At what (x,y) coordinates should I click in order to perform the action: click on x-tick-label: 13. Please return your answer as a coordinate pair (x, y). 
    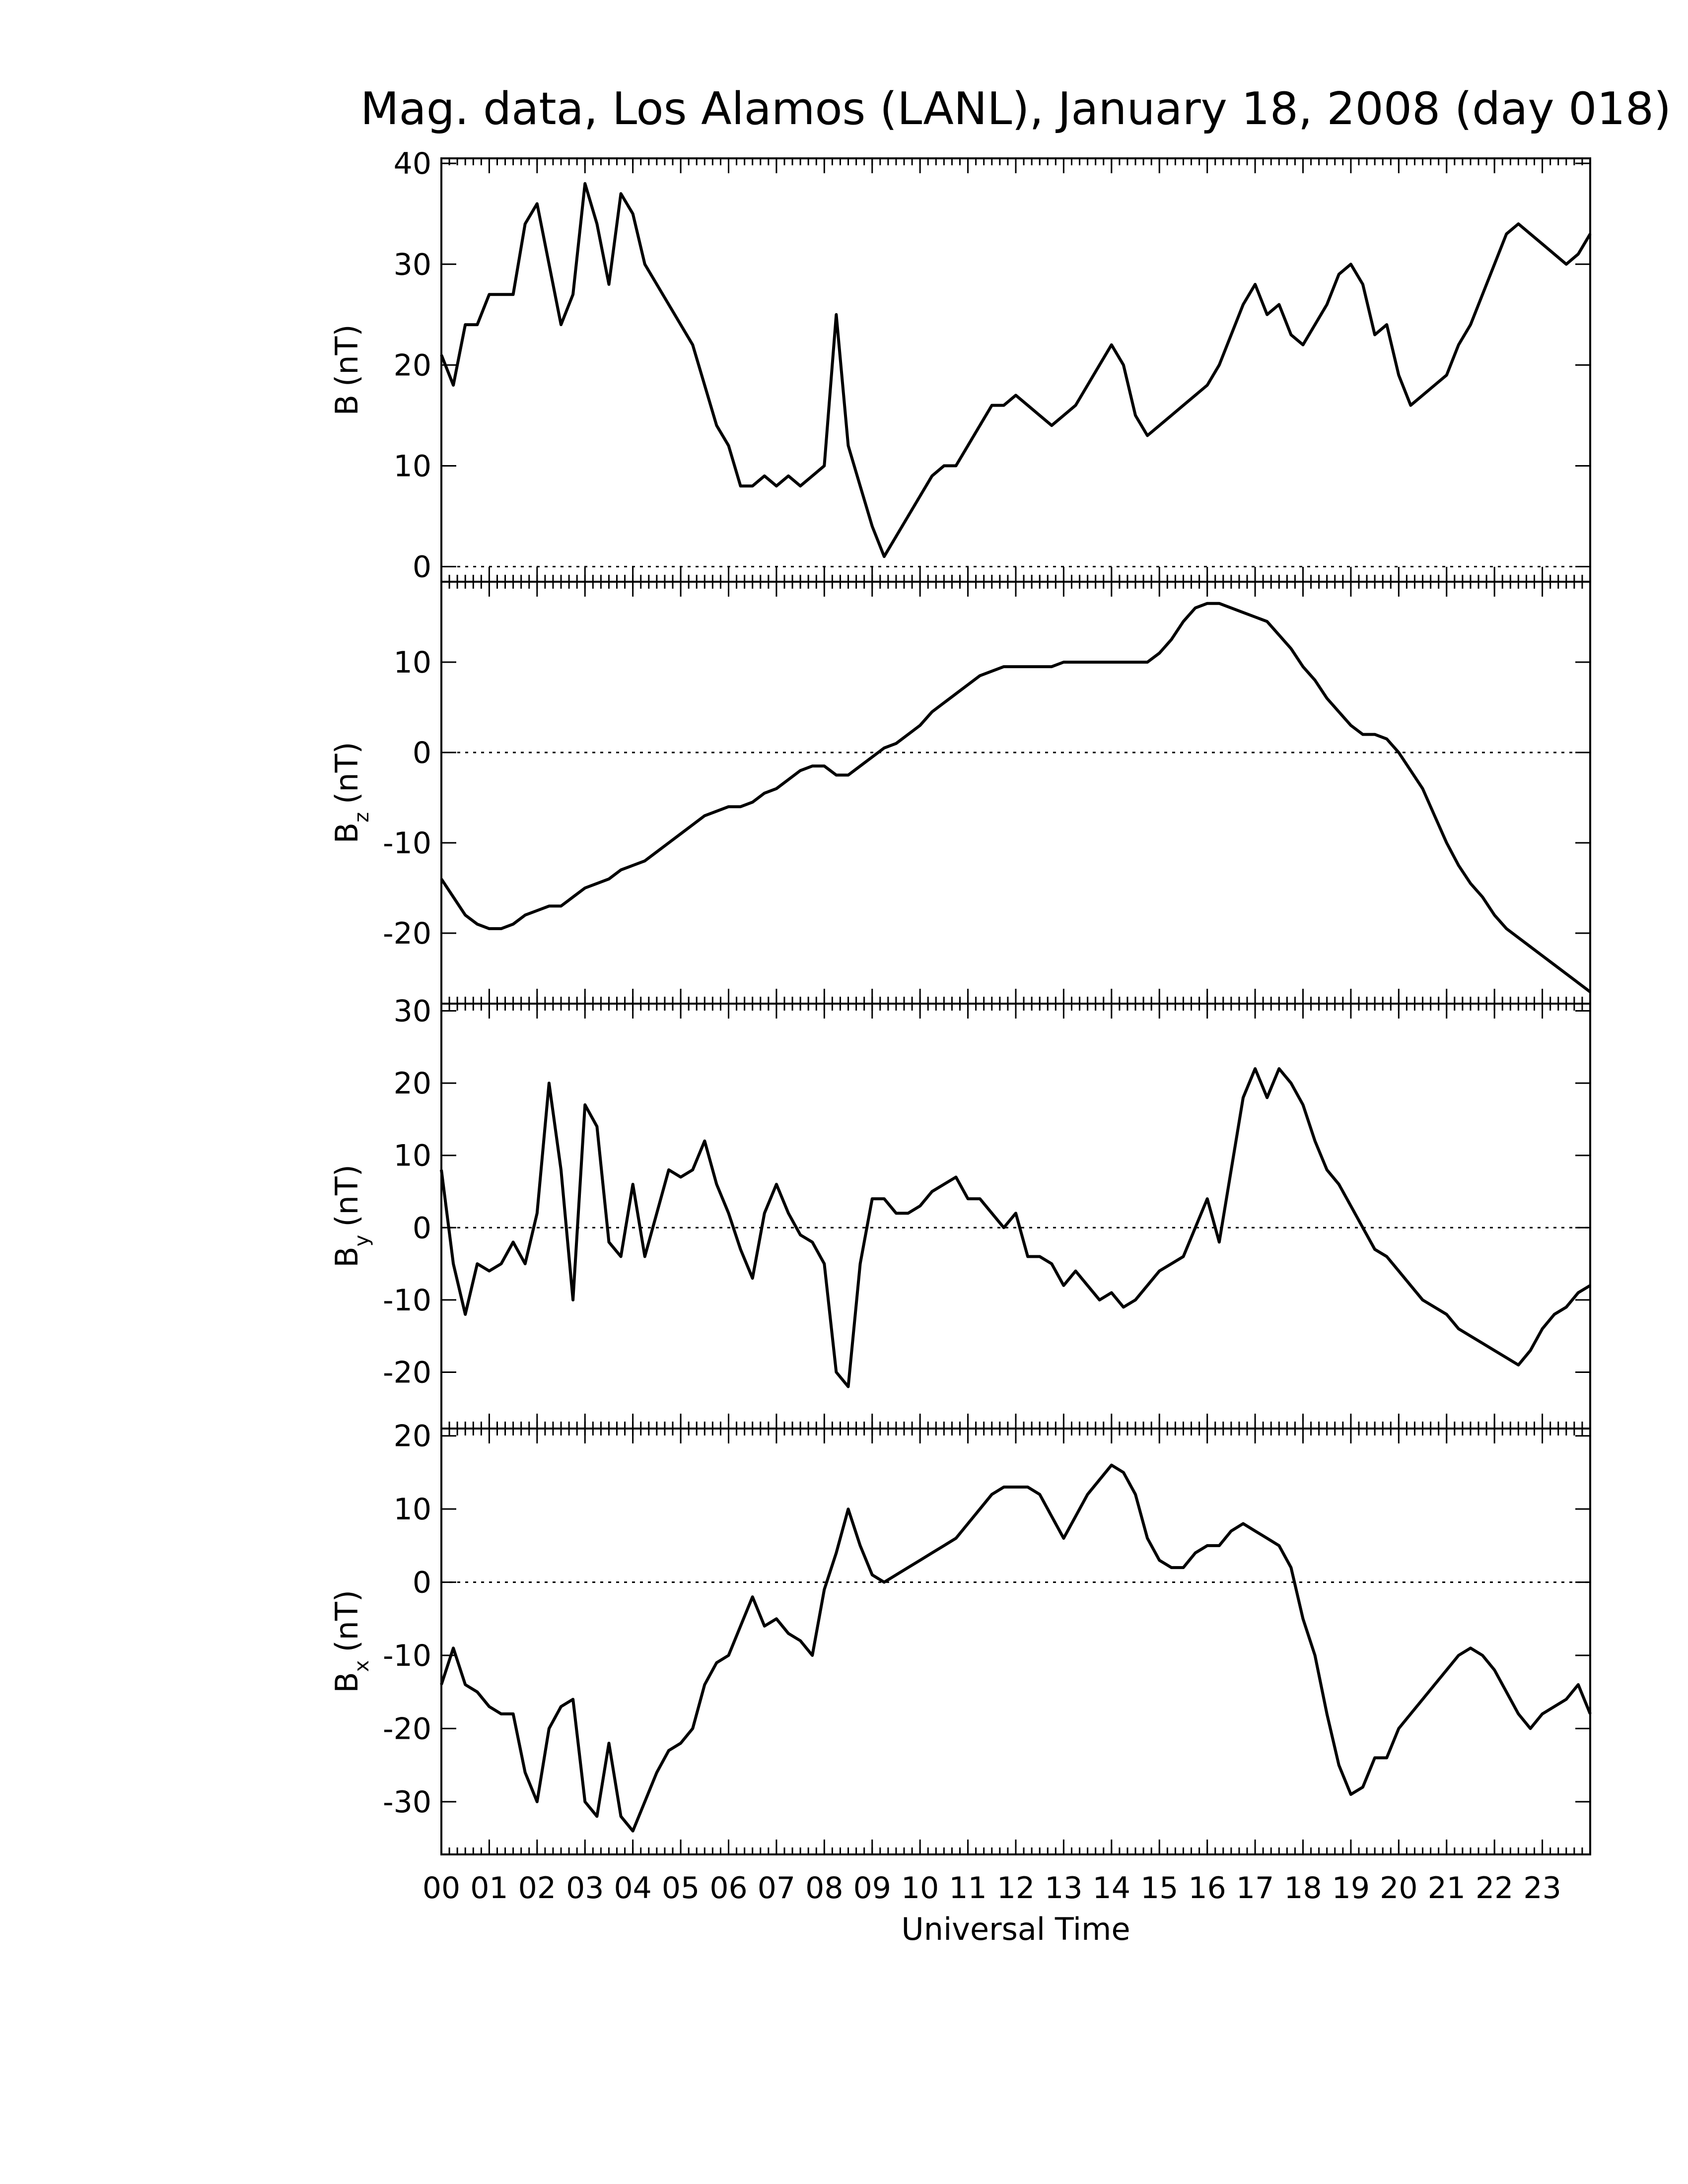
    Looking at the image, I should click on (1063, 1888).